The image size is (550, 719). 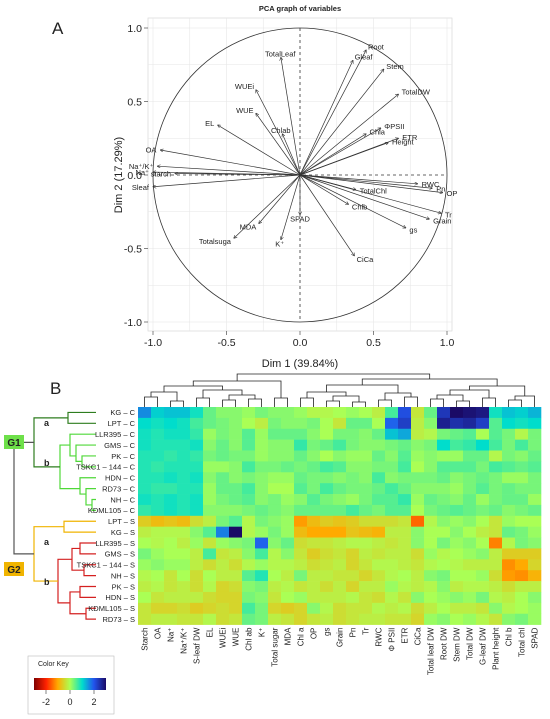 What do you see at coordinates (300, 219) in the screenshot?
I see `pca-vector-label: SPAD` at bounding box center [300, 219].